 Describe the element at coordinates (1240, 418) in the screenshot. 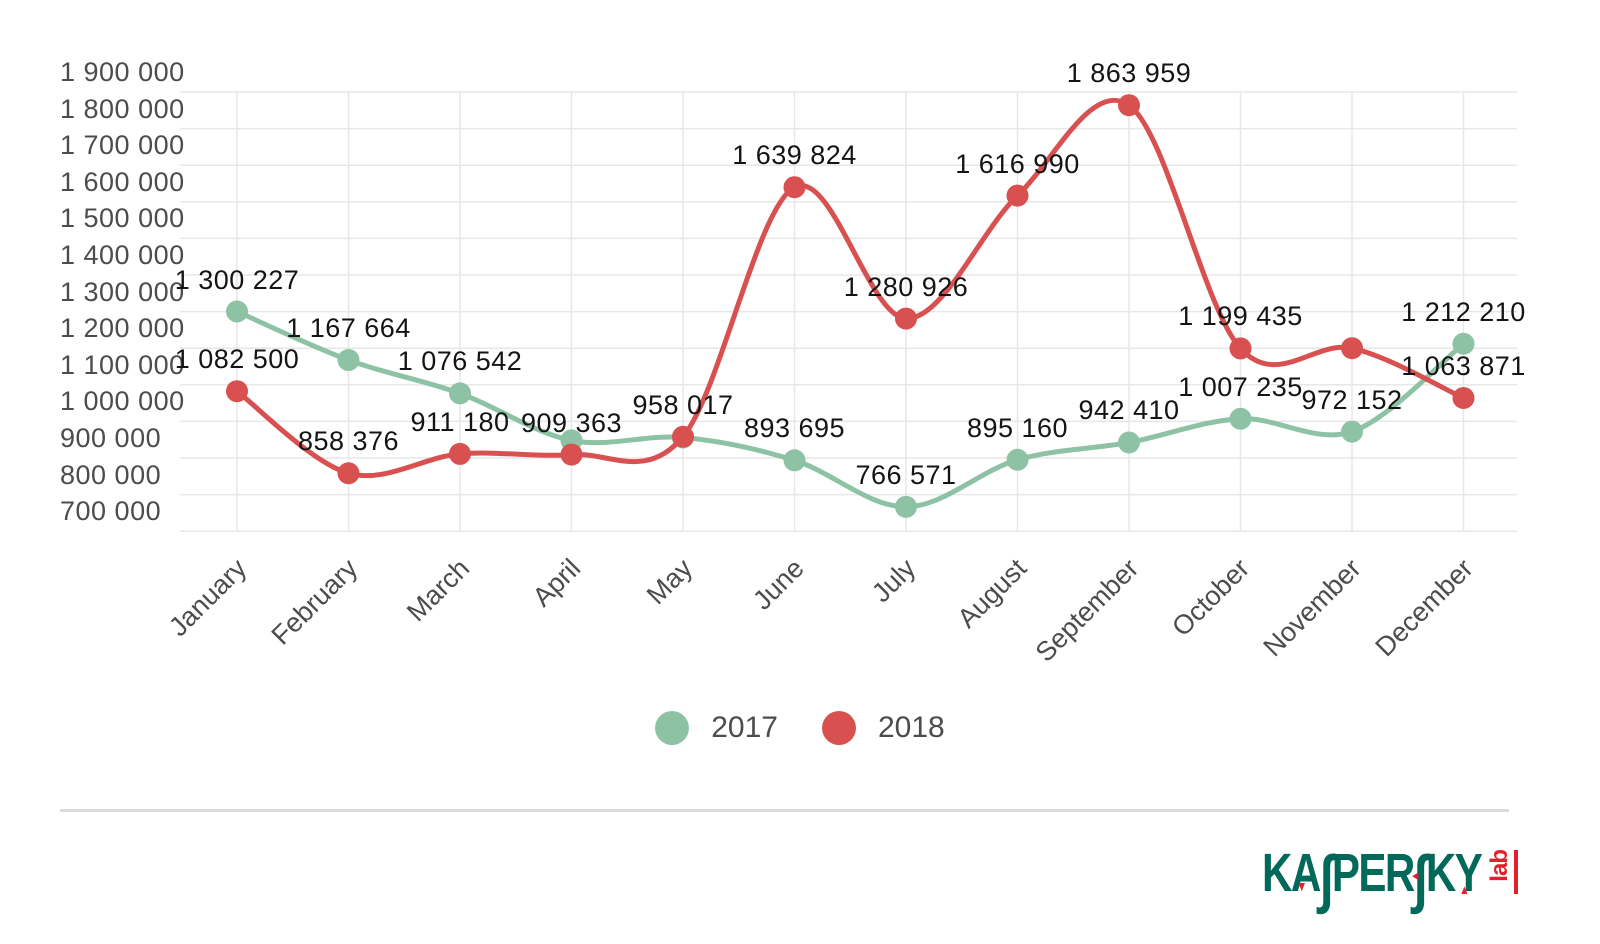

I see `data-point-2017-October` at that location.